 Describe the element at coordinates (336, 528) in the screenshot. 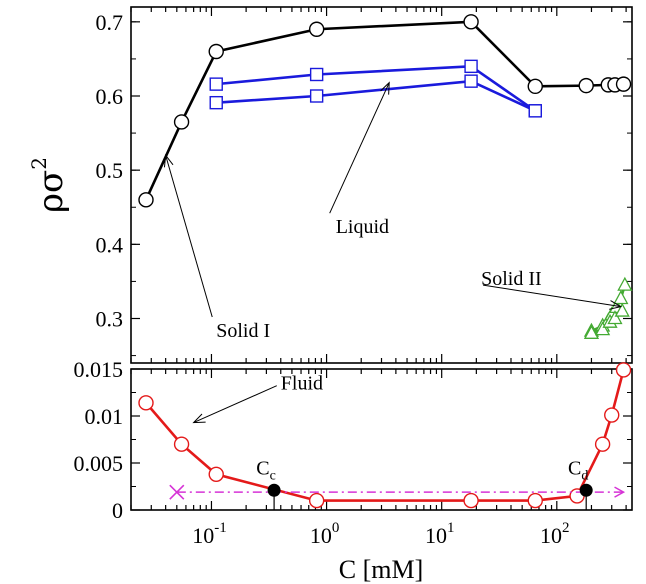

I see `x-tick-label-exp: 0` at that location.